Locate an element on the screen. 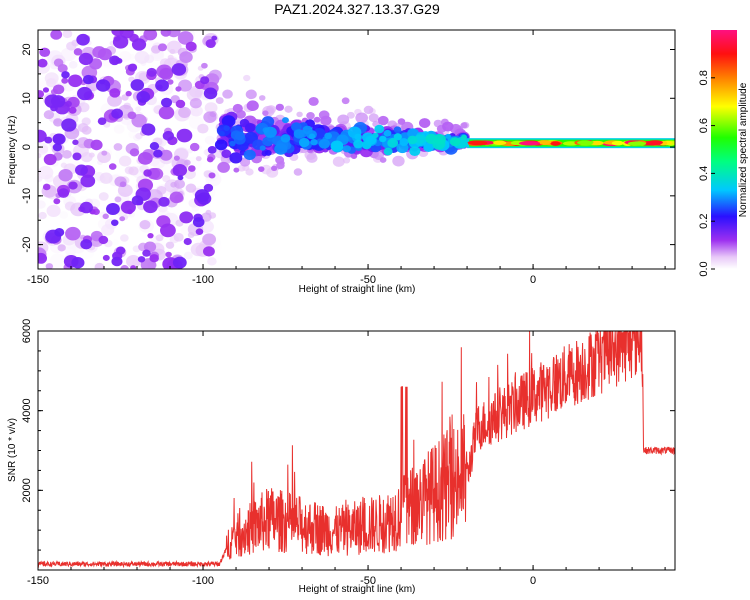 The width and height of the screenshot is (750, 600). snr-xlabel: Height of straight line (km) is located at coordinates (357, 589).